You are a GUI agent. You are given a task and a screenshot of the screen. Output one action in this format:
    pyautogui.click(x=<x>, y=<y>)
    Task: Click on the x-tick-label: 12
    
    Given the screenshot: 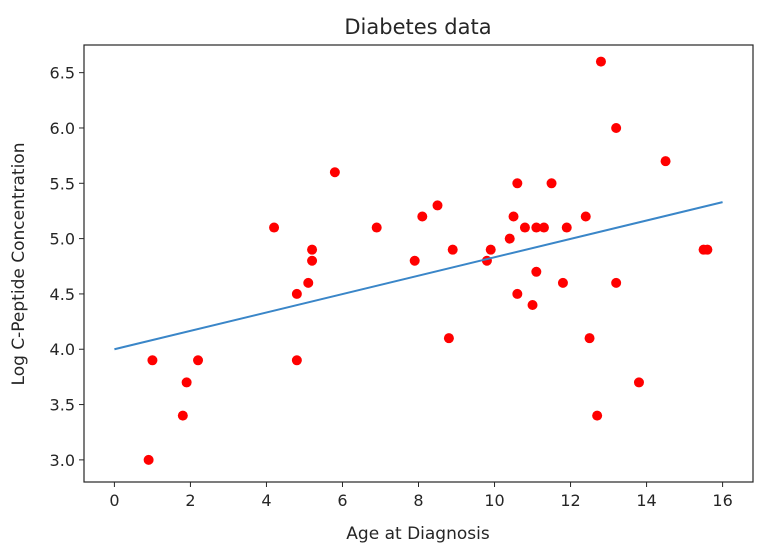 What is the action you would take?
    pyautogui.click(x=570, y=500)
    